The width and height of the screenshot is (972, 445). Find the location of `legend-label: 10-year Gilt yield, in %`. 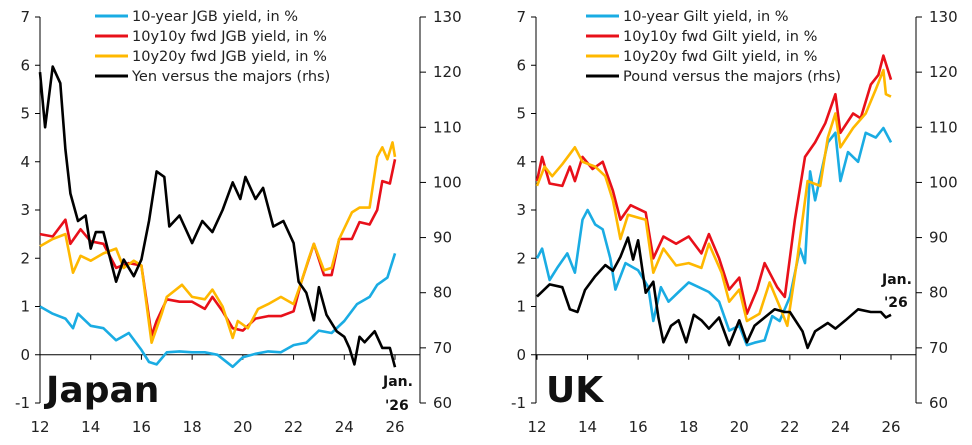

legend-label: 10-year Gilt yield, in % is located at coordinates (706, 17).